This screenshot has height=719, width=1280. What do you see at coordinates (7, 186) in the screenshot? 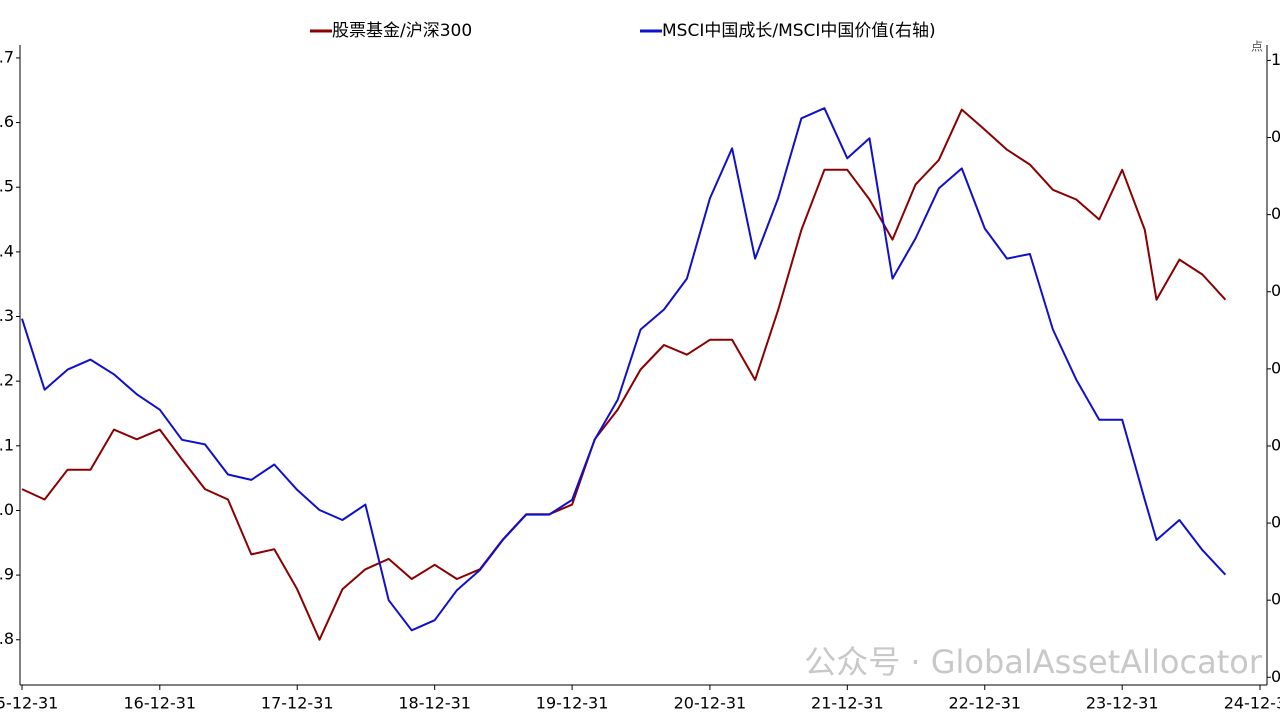
I see `y-tick-label: 1.5` at bounding box center [7, 186].